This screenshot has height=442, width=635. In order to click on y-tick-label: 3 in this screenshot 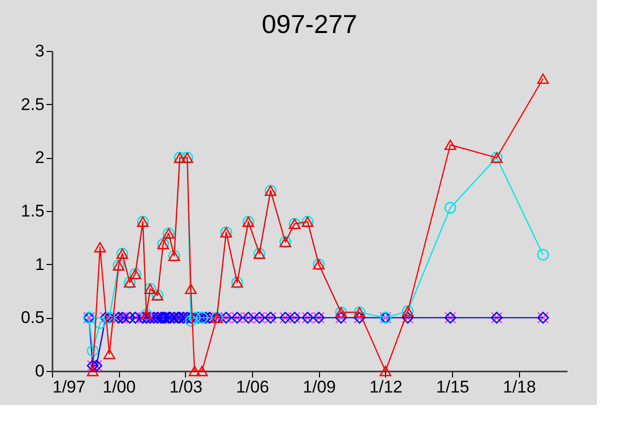, I will do `click(39, 51)`.